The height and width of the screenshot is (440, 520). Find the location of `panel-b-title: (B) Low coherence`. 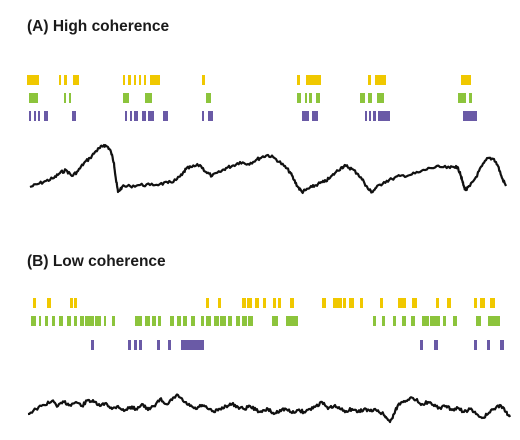

panel-b-title: (B) Low coherence is located at coordinates (96, 261).